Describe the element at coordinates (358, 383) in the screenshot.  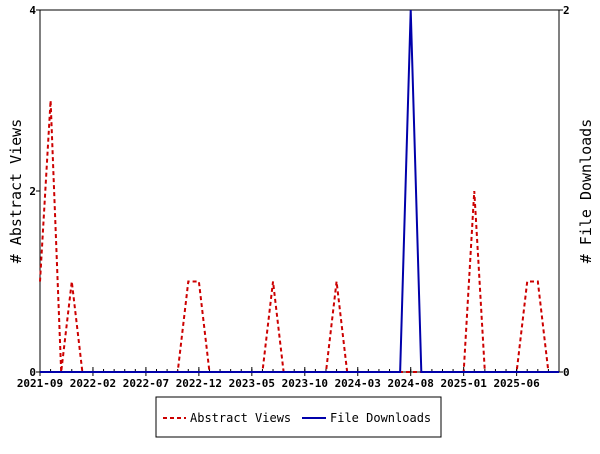
I see `x-tick-label: 2024-03` at that location.